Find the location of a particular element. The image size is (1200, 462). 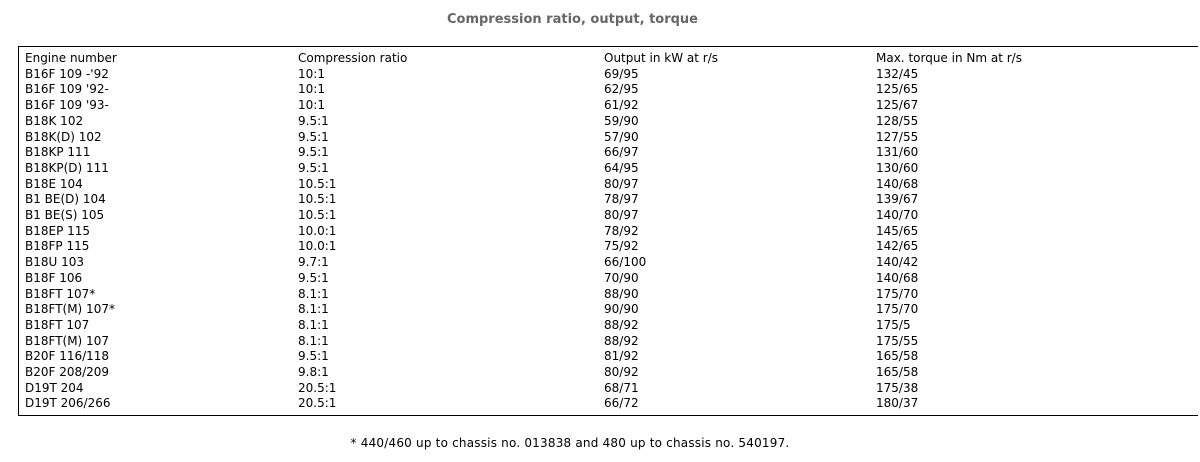

cell-max-torque: 140/42 is located at coordinates (897, 262).